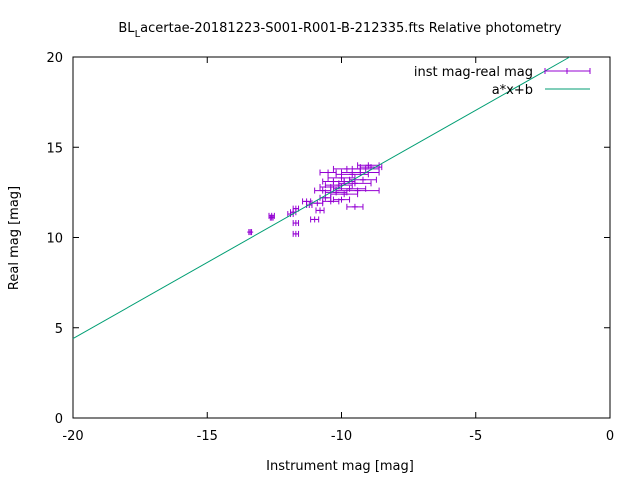  Describe the element at coordinates (610, 436) in the screenshot. I see `x-tick-label: 0` at that location.